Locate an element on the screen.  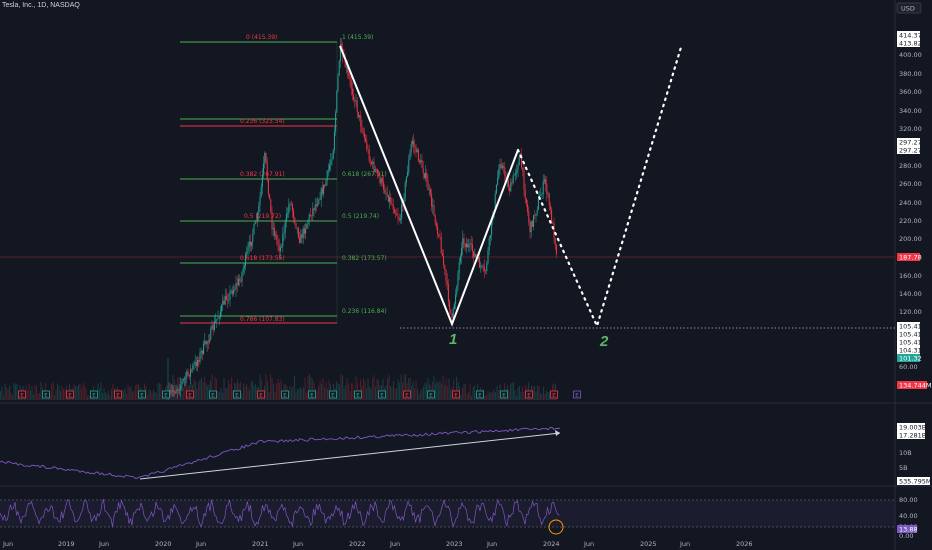
fib-label-05-right: 0.5 (219.74) is located at coordinates (360, 216).